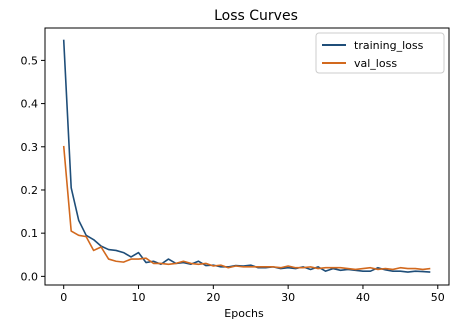  Describe the element at coordinates (63, 297) in the screenshot. I see `x-tick-label: 0` at that location.